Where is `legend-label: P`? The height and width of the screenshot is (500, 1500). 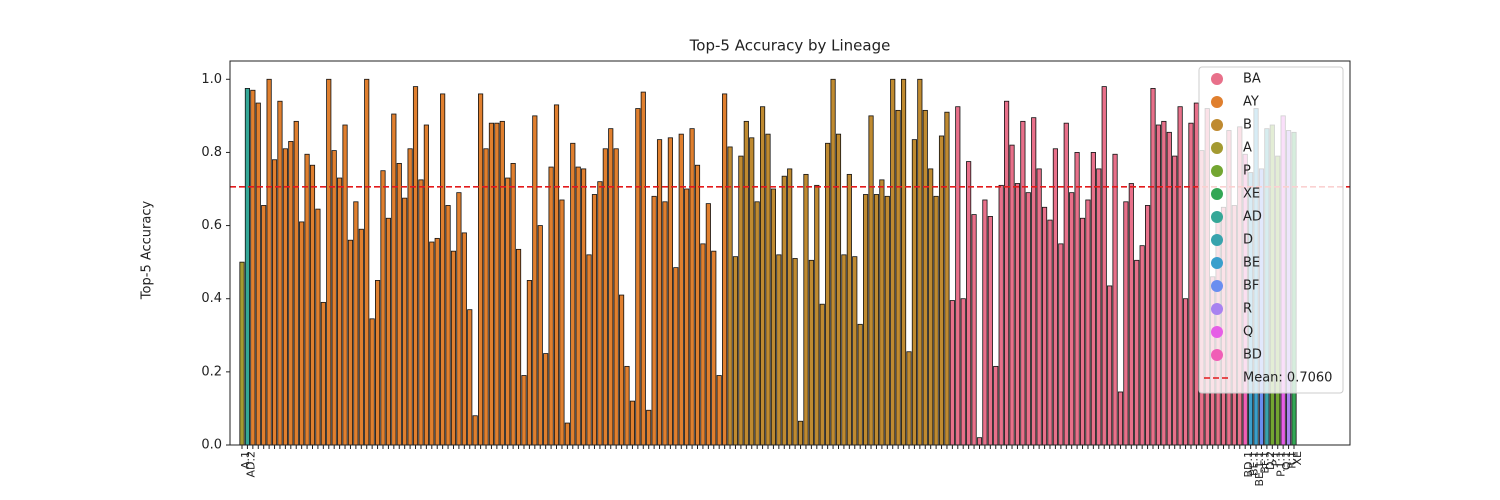 legend-label: P is located at coordinates (1247, 171).